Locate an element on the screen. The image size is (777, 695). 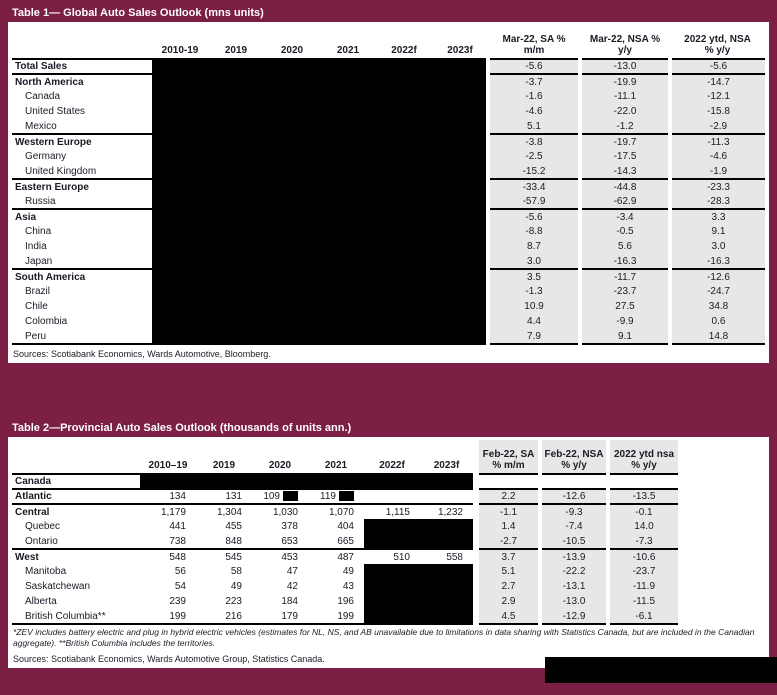
pct-value: -22.0 is located at coordinates (624, 111).